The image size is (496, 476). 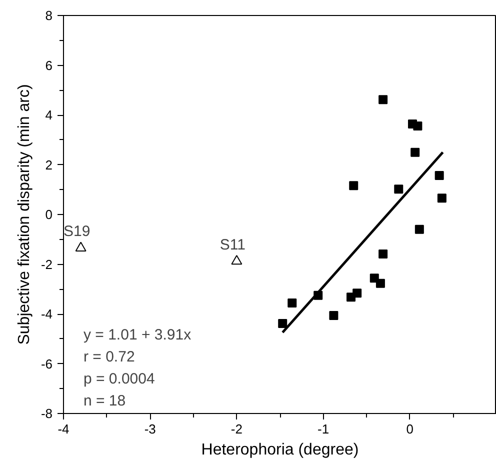 What do you see at coordinates (76, 231) in the screenshot?
I see `annotation: S19` at bounding box center [76, 231].